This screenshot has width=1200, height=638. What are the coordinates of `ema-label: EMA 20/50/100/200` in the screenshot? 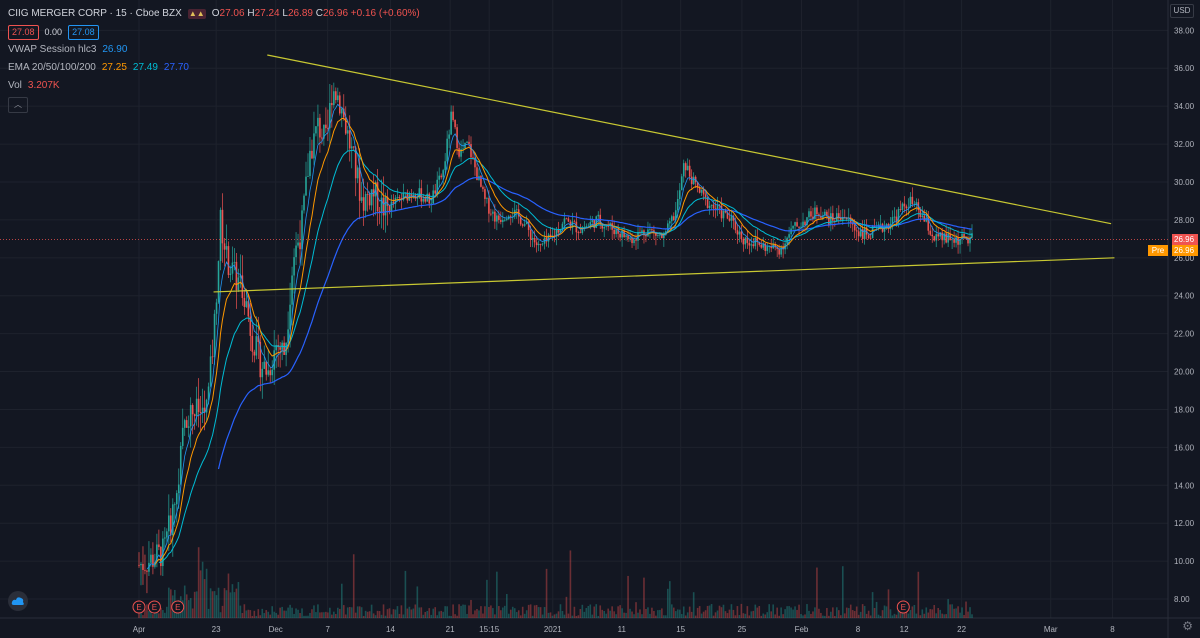 It's located at (52, 67).